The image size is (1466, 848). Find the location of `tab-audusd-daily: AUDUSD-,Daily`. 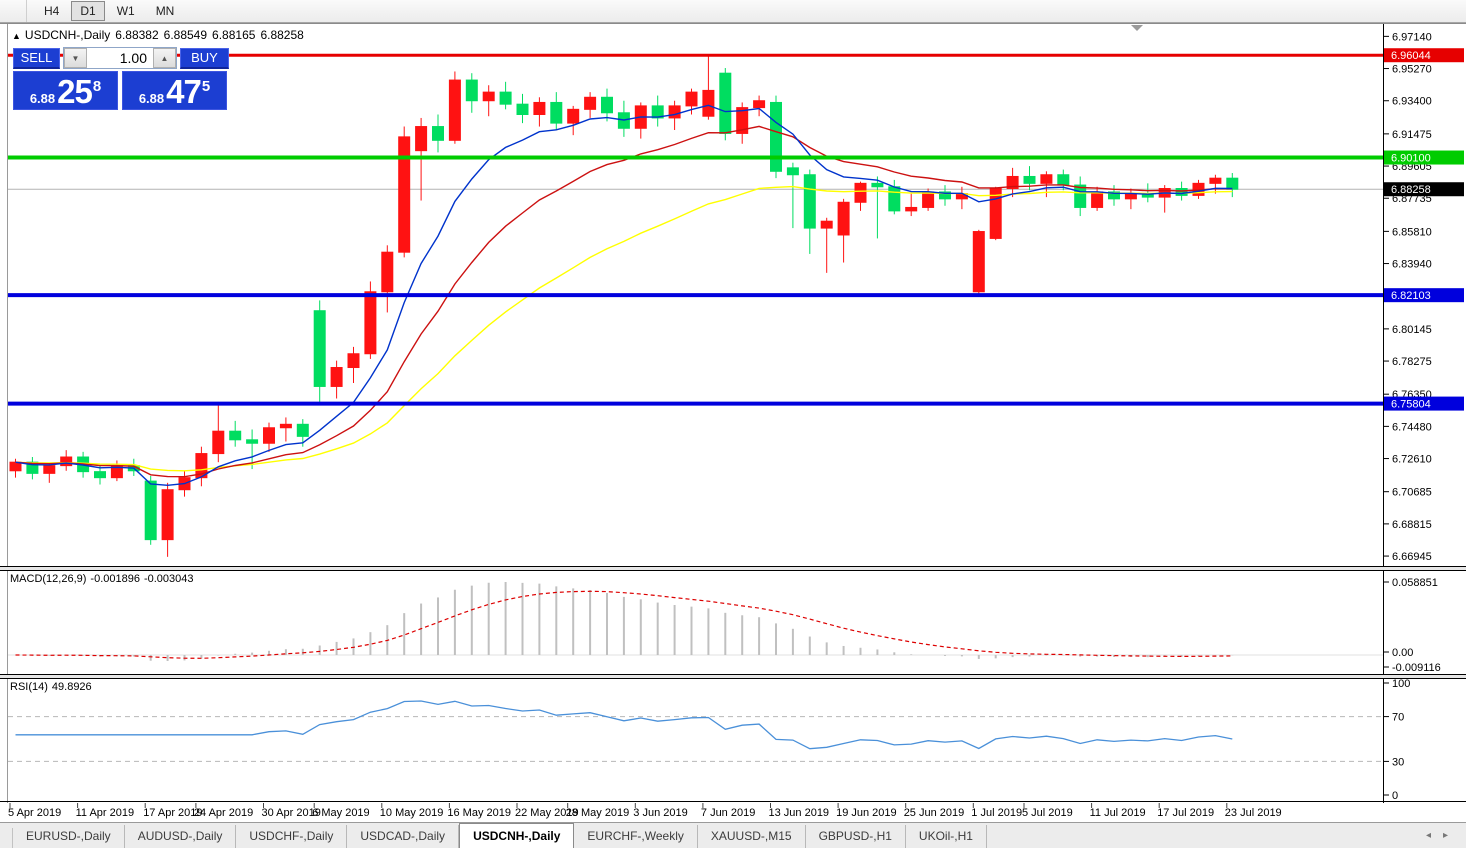

tab-audusd-daily: AUDUSD-,Daily is located at coordinates (181, 836).